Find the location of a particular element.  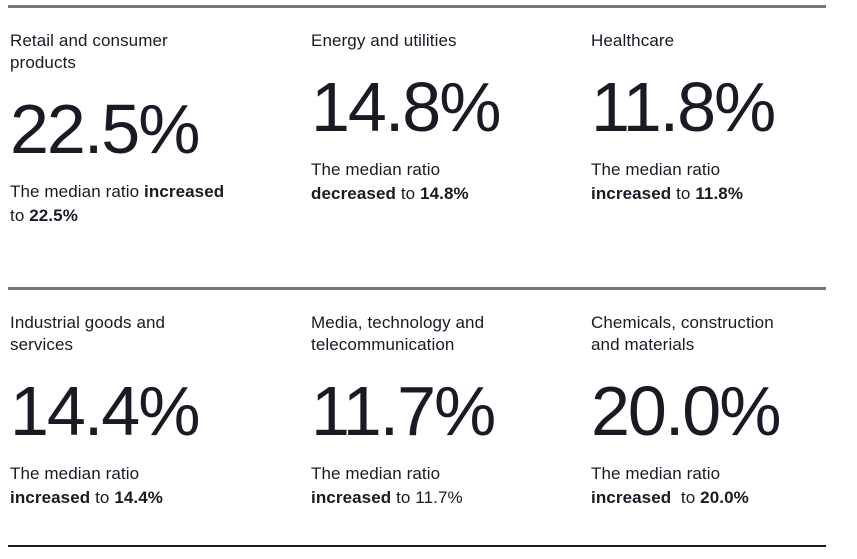

card-title: Media, technology and telecommunication is located at coordinates (398, 333).